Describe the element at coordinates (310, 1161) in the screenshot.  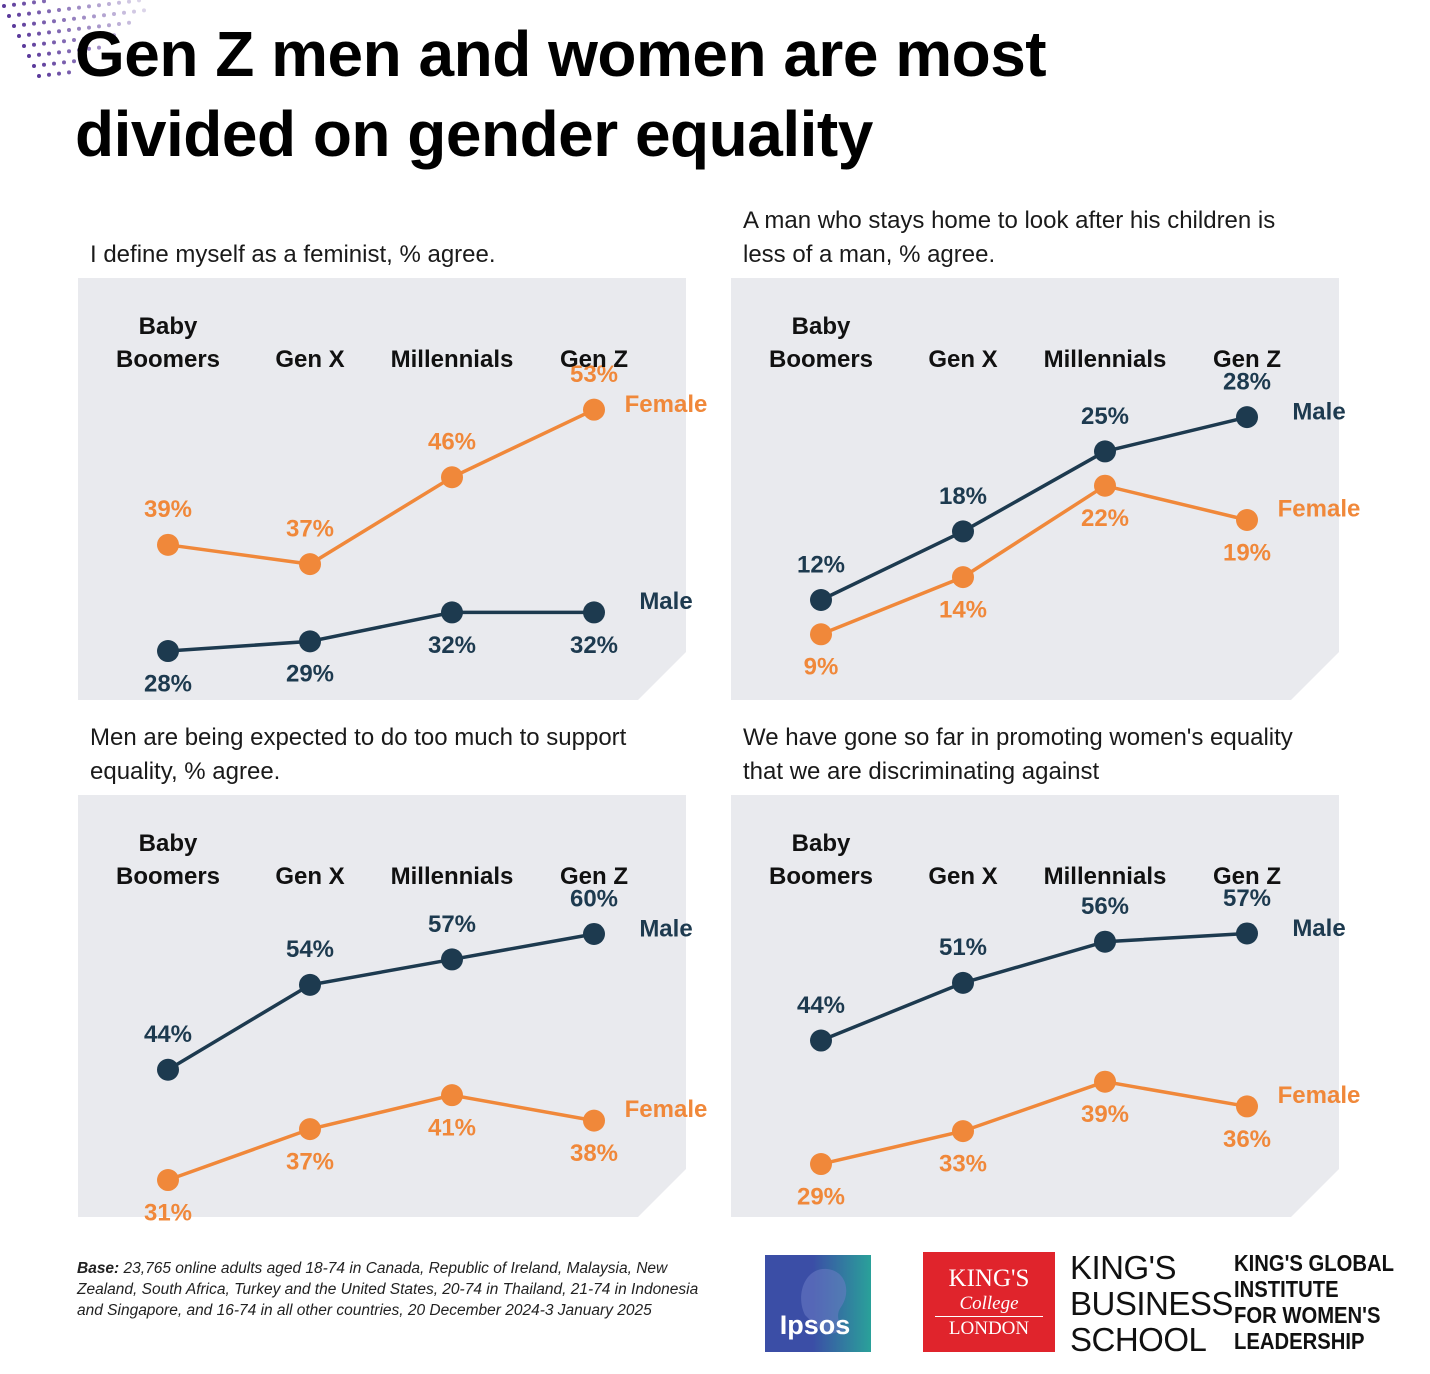
I see `value-label: 37%` at that location.